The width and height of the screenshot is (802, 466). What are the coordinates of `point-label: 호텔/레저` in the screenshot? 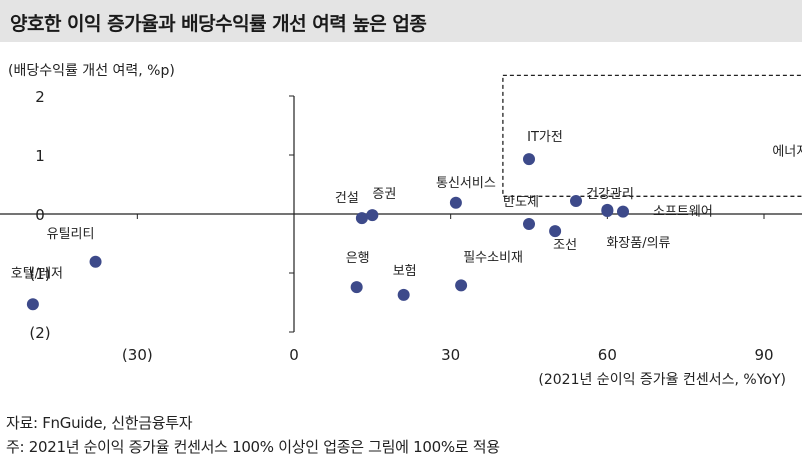 It's located at (37, 273).